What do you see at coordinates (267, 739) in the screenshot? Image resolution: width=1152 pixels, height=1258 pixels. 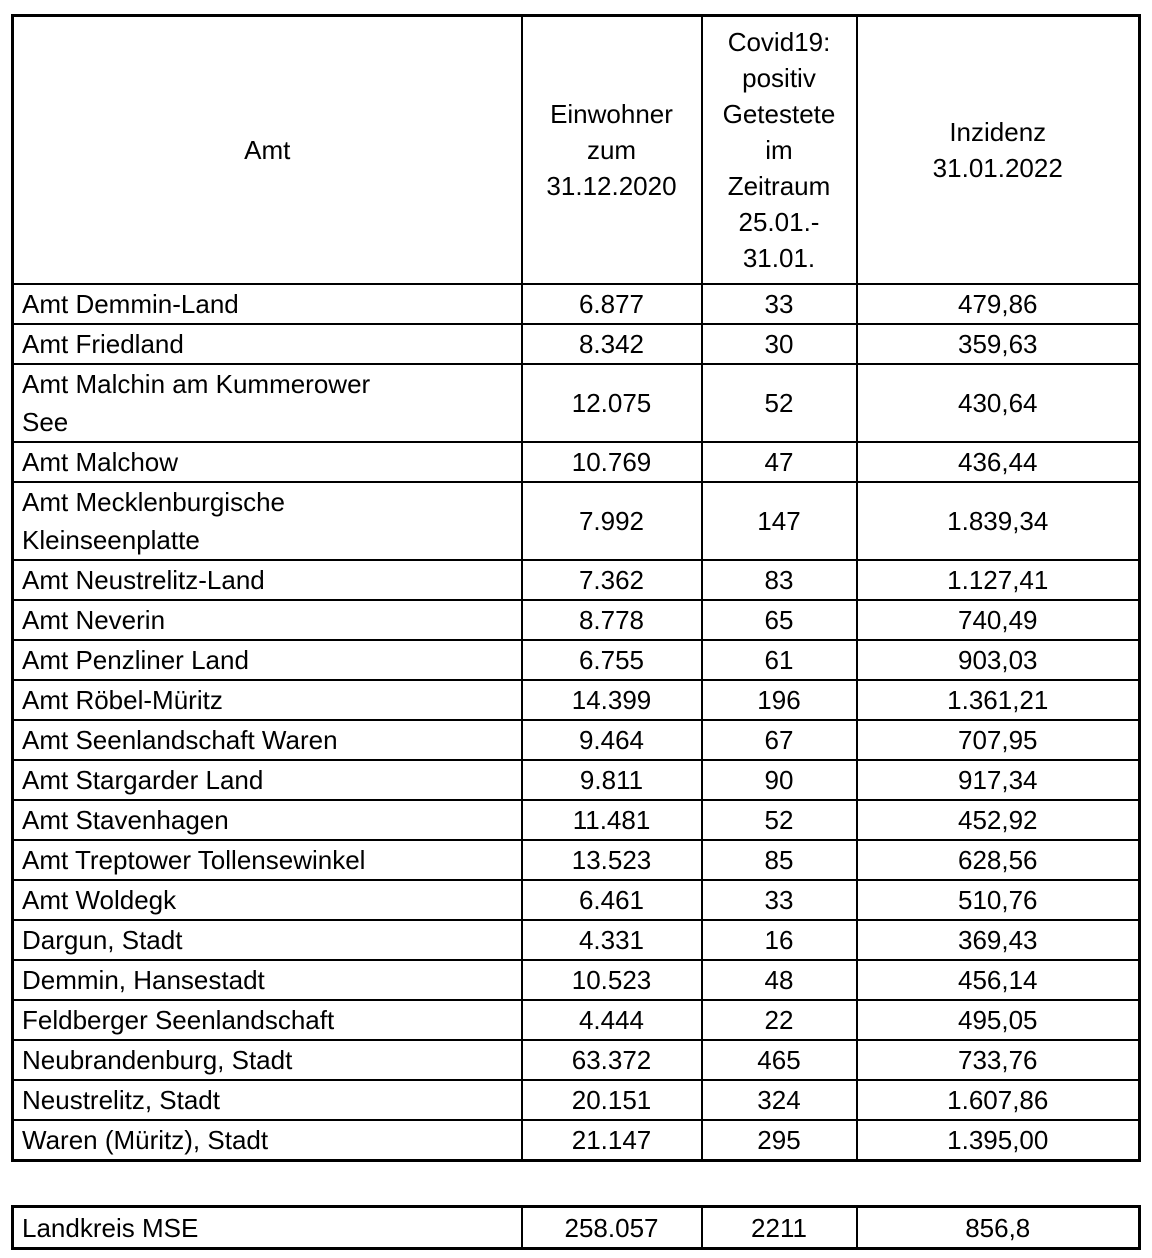 I see `cell-amt: Amt Seenlandschaft Waren` at bounding box center [267, 739].